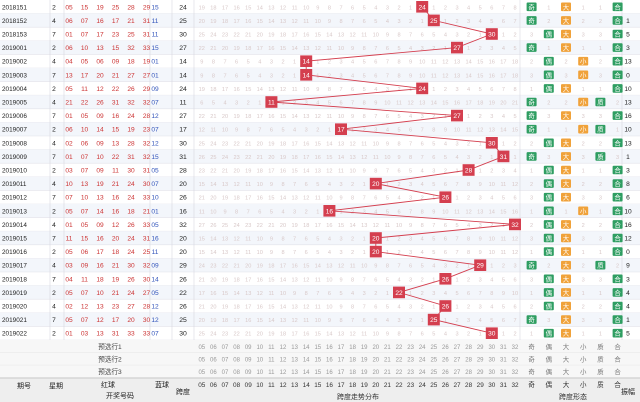 The width and height of the screenshot is (640, 402). What do you see at coordinates (248, 294) in the screenshot?
I see `miss-count: 13` at bounding box center [248, 294].